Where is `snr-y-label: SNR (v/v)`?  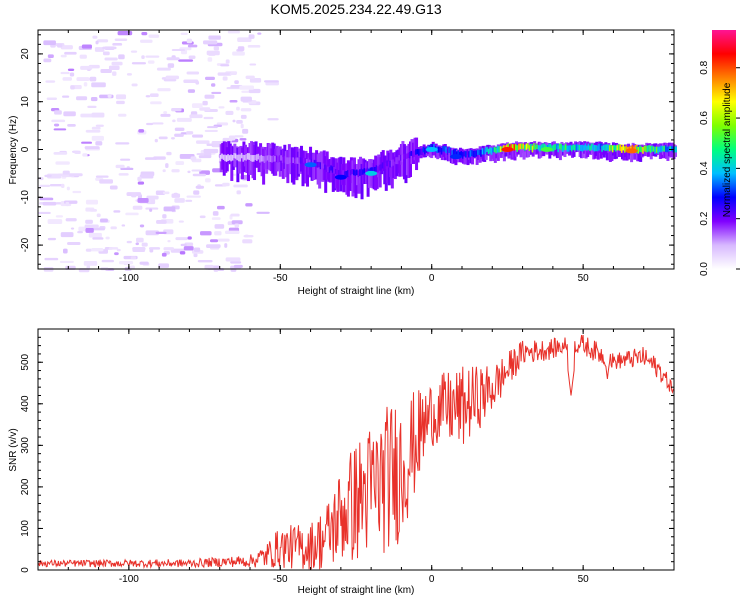
snr-y-label: SNR (v/v) is located at coordinates (13, 449).